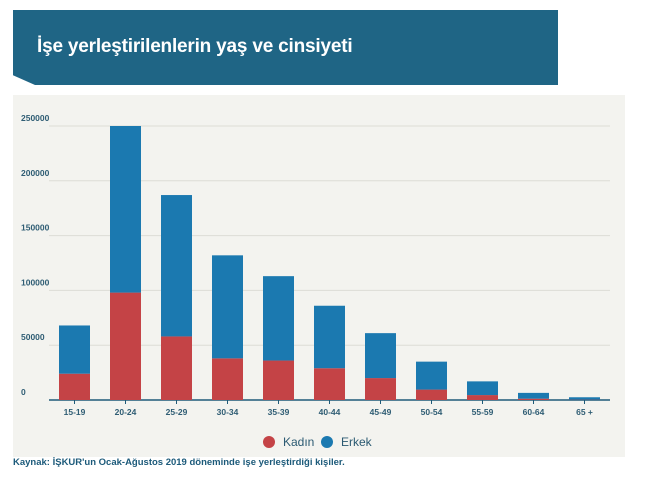 This screenshot has width=650, height=504. I want to click on x-tick-label: 50-54, so click(432, 412).